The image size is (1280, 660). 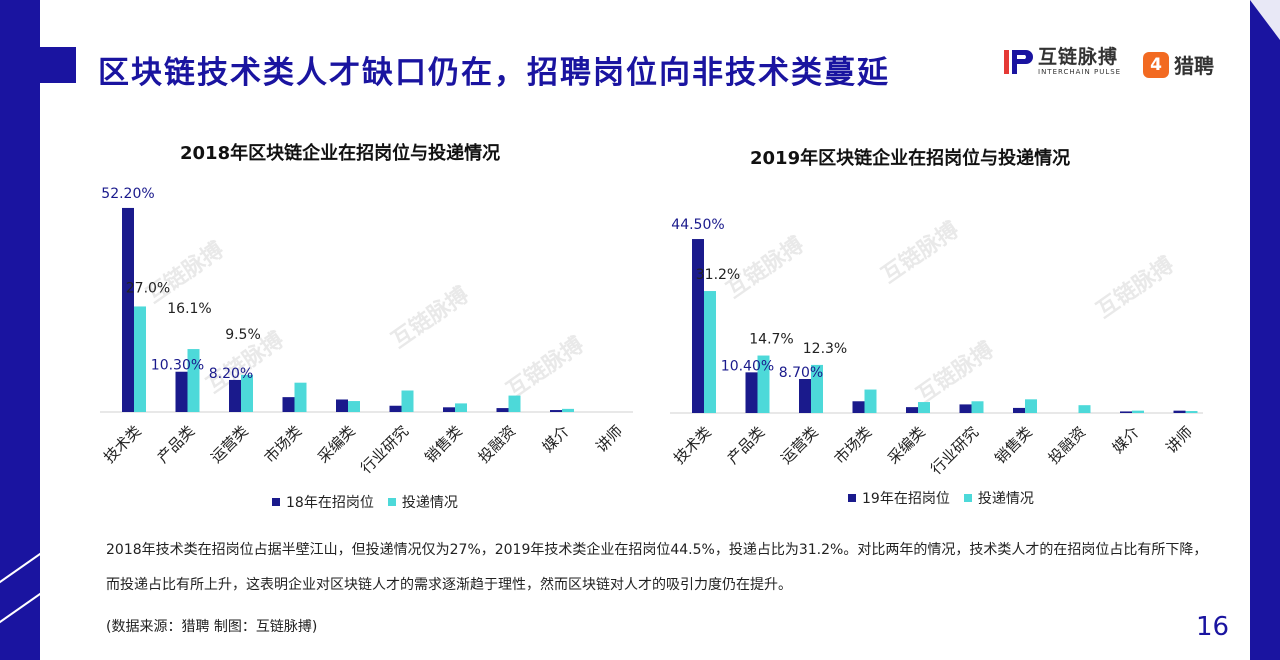 What do you see at coordinates (1156, 64) in the screenshot?
I see `liepin-logo-icon: 4` at bounding box center [1156, 64].